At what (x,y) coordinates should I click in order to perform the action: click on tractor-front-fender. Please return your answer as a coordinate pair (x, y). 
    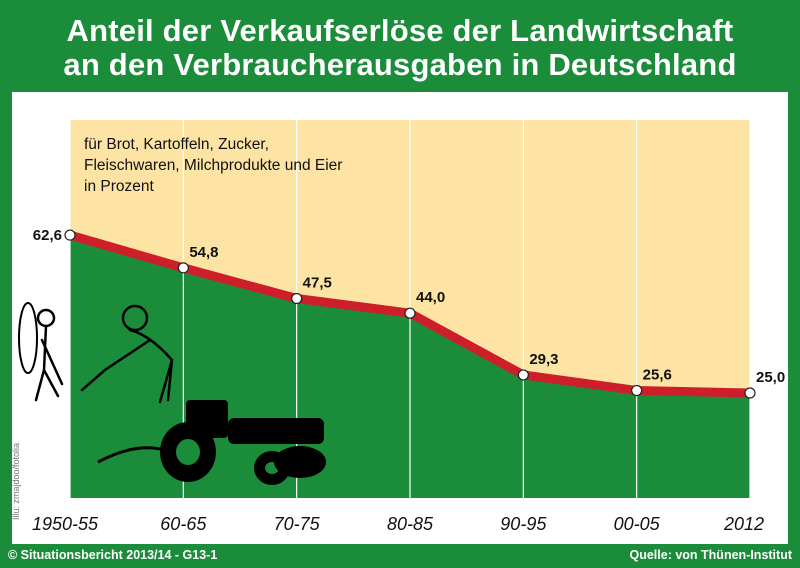
    Looking at the image, I should click on (300, 462).